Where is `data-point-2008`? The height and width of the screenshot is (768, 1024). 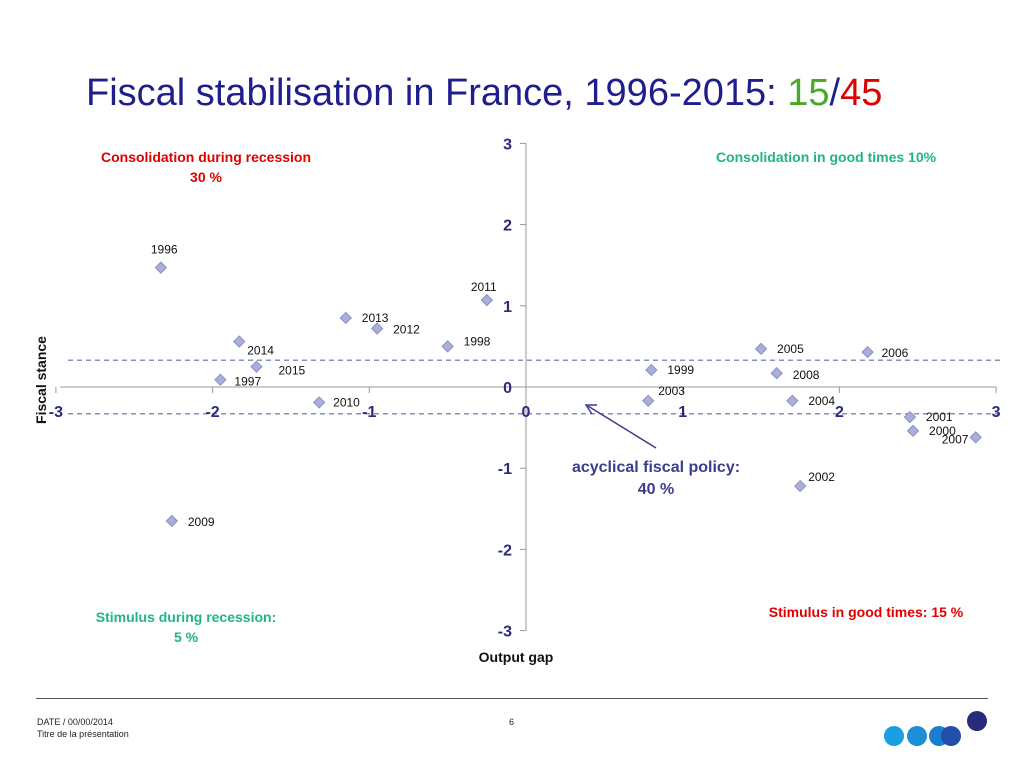 data-point-2008 is located at coordinates (776, 373).